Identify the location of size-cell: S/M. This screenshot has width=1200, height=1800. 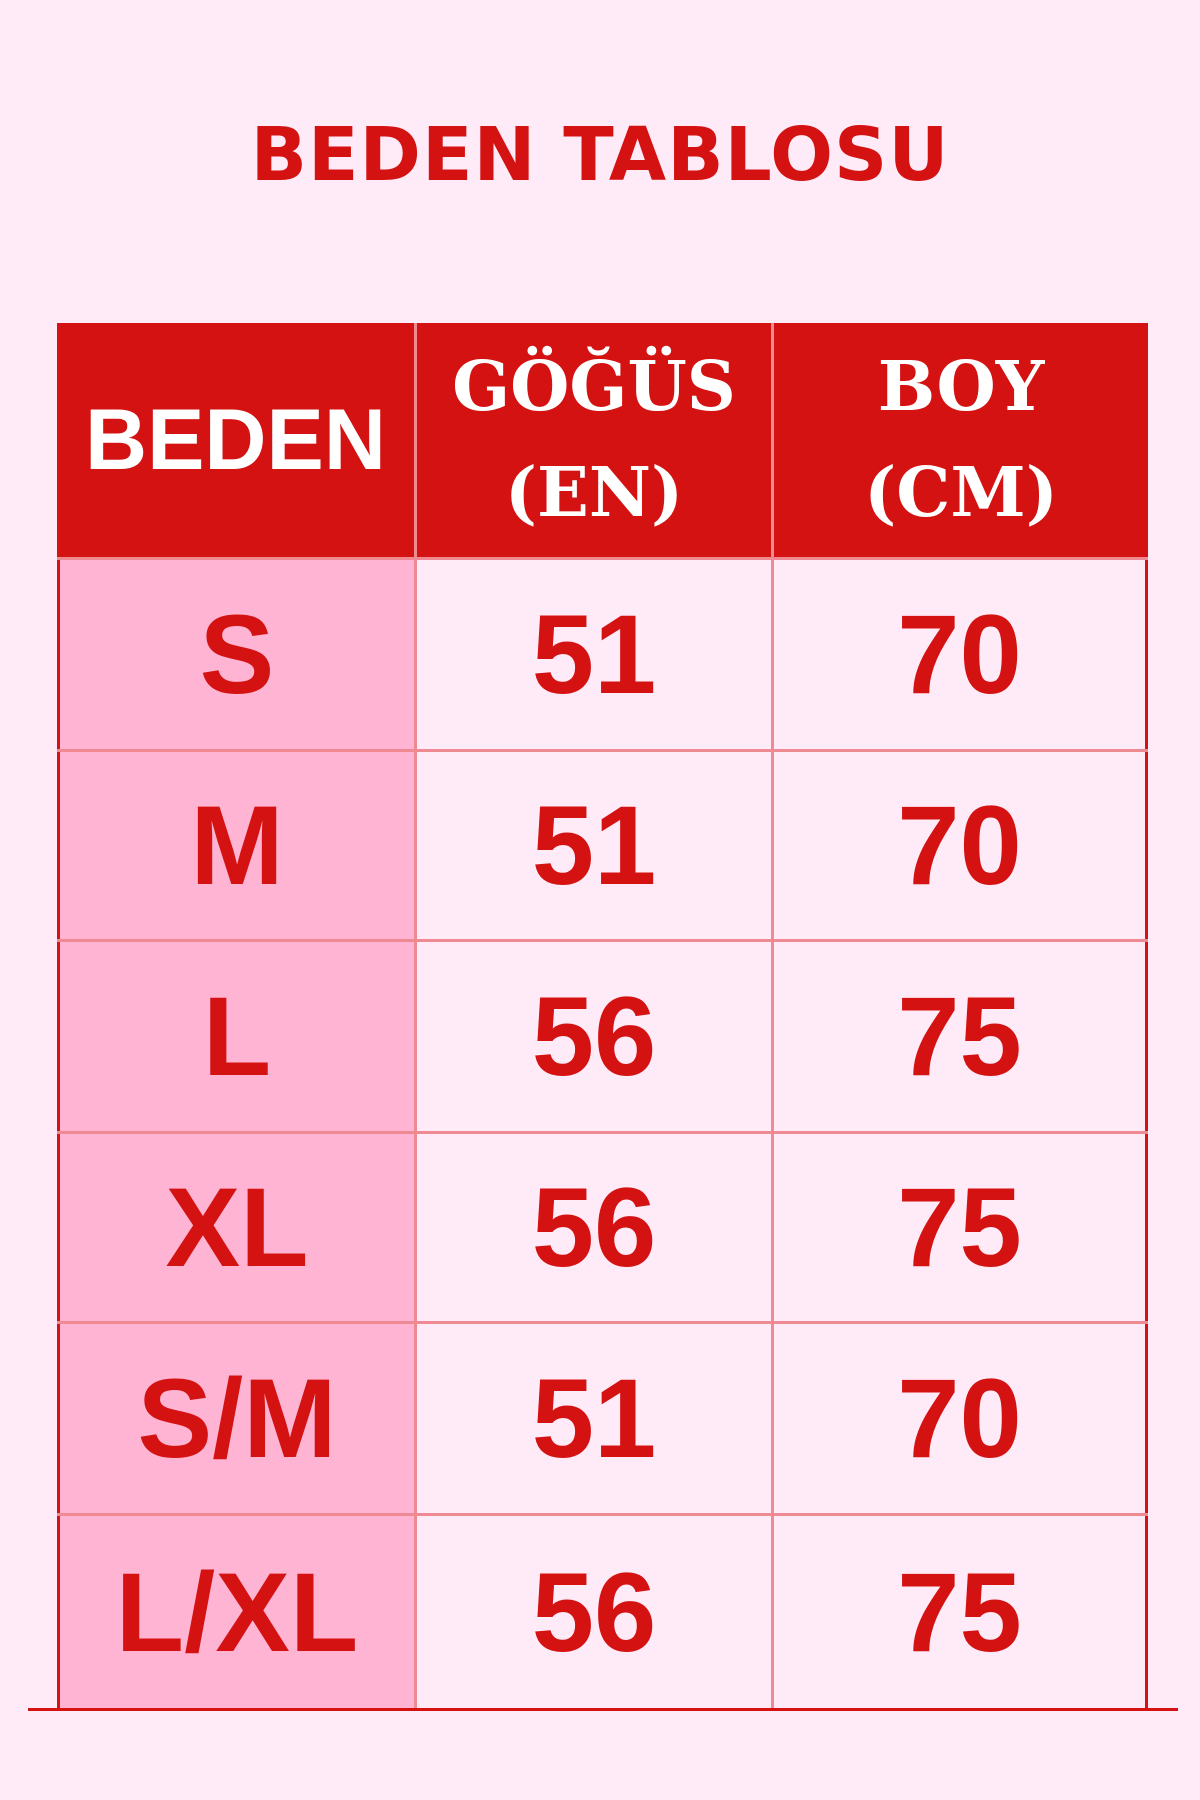
(235, 1418).